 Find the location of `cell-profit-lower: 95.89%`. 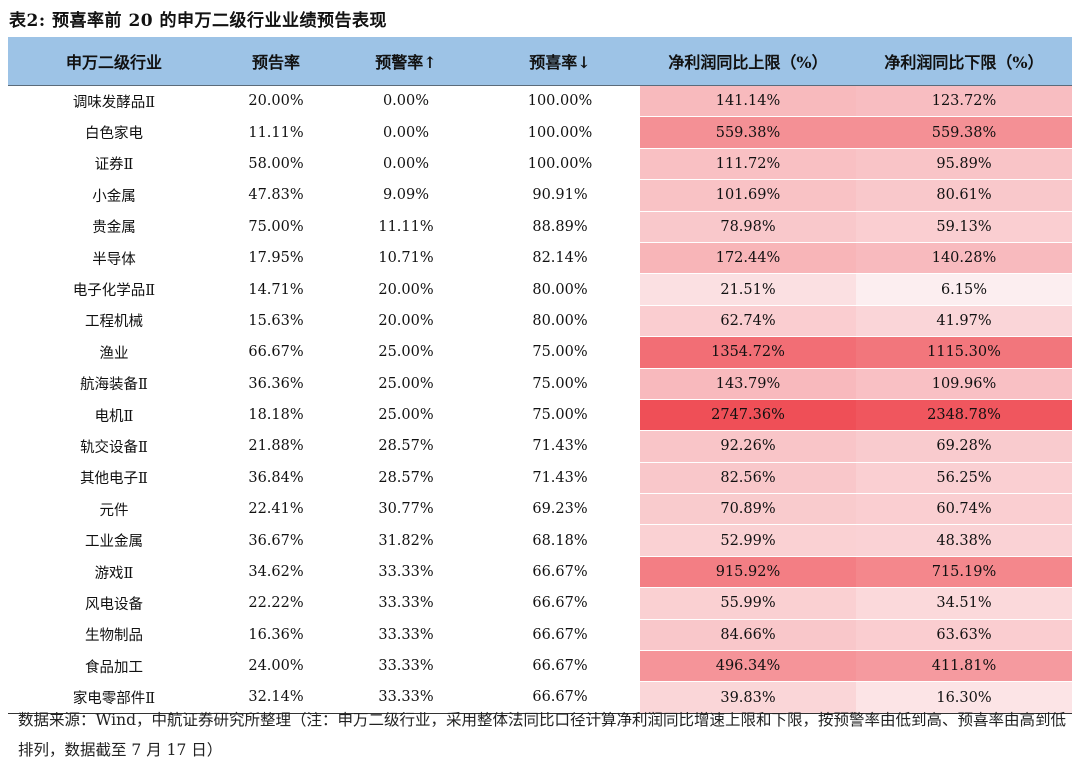

cell-profit-lower: 95.89% is located at coordinates (964, 164).